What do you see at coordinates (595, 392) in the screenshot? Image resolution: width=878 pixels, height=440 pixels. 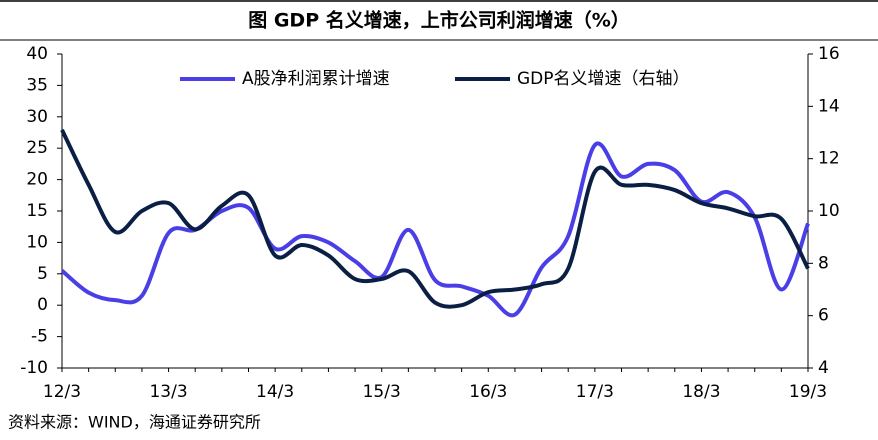 I see `x-tick-label: 17/3` at bounding box center [595, 392].